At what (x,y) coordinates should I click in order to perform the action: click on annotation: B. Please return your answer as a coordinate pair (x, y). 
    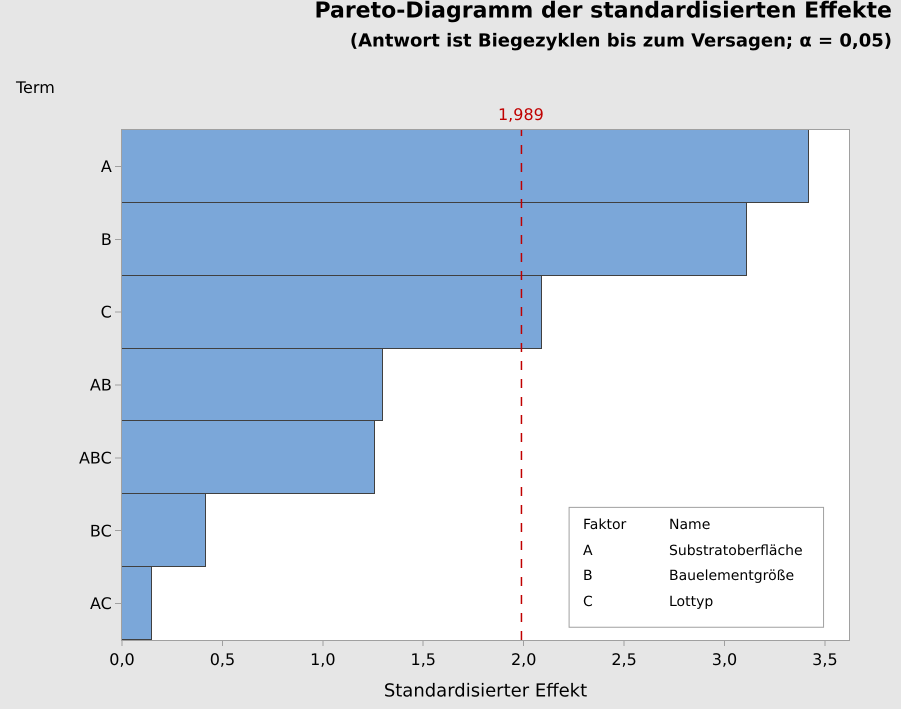
    Looking at the image, I should click on (588, 576).